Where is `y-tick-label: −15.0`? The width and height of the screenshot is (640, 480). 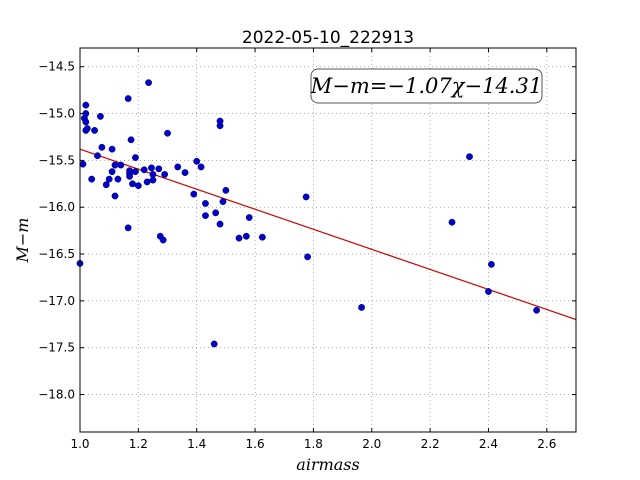
y-tick-label: −15.0 is located at coordinates (56, 114).